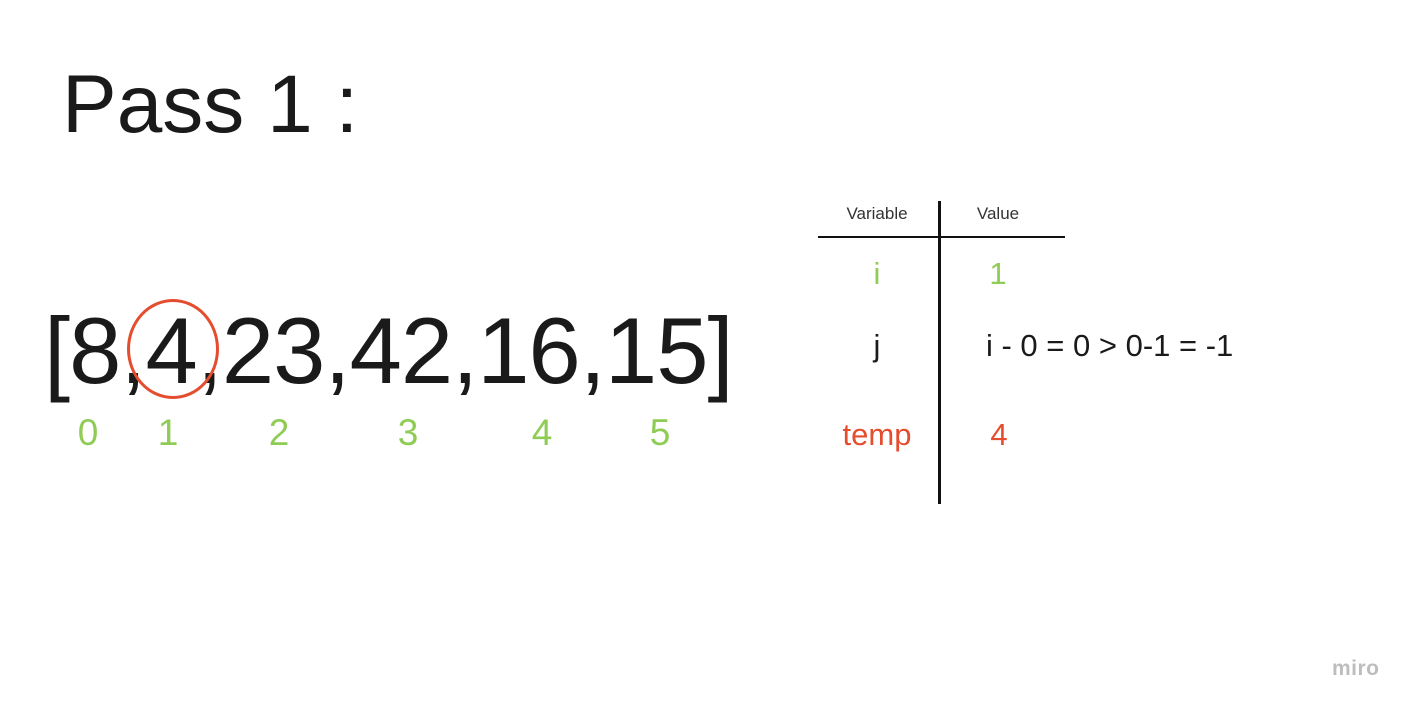  Describe the element at coordinates (168, 432) in the screenshot. I see `index-1: 1` at that location.